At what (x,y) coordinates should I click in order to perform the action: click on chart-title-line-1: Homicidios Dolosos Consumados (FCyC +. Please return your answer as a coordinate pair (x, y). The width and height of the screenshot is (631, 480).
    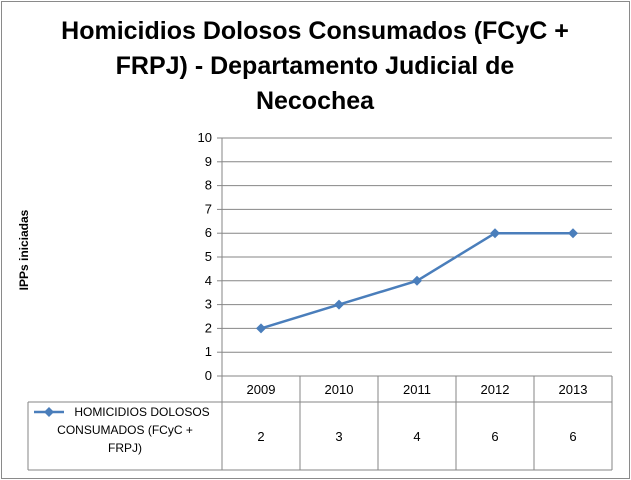
    Looking at the image, I should click on (315, 31).